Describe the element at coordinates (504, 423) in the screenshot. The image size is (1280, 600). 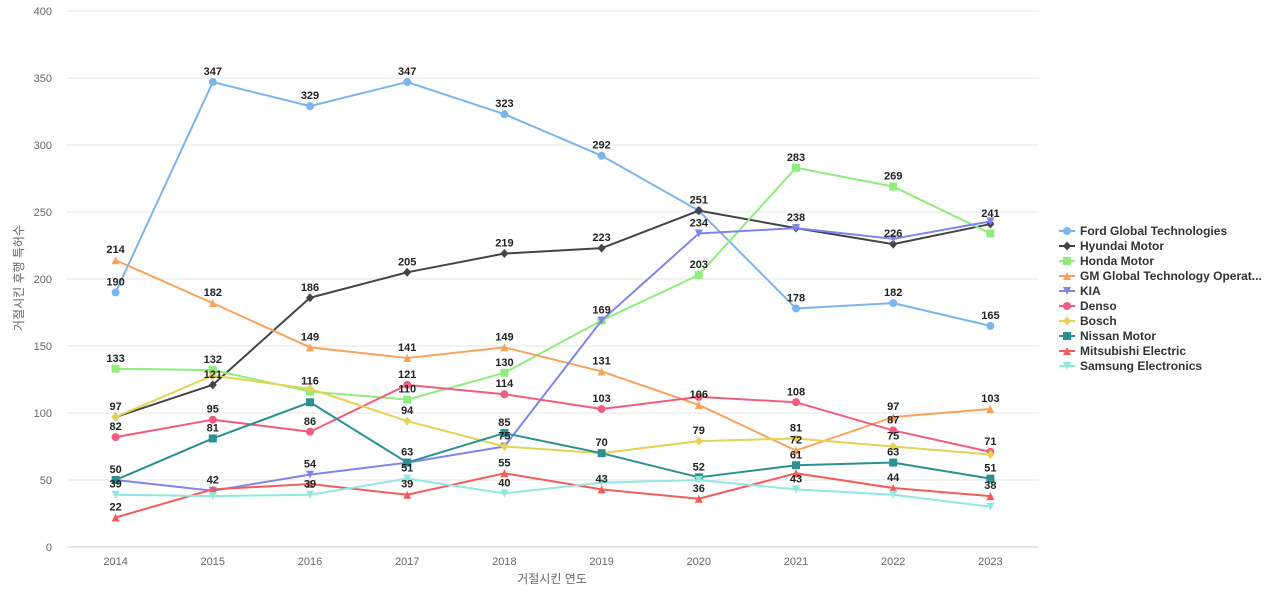
I see `data-label: 85` at that location.